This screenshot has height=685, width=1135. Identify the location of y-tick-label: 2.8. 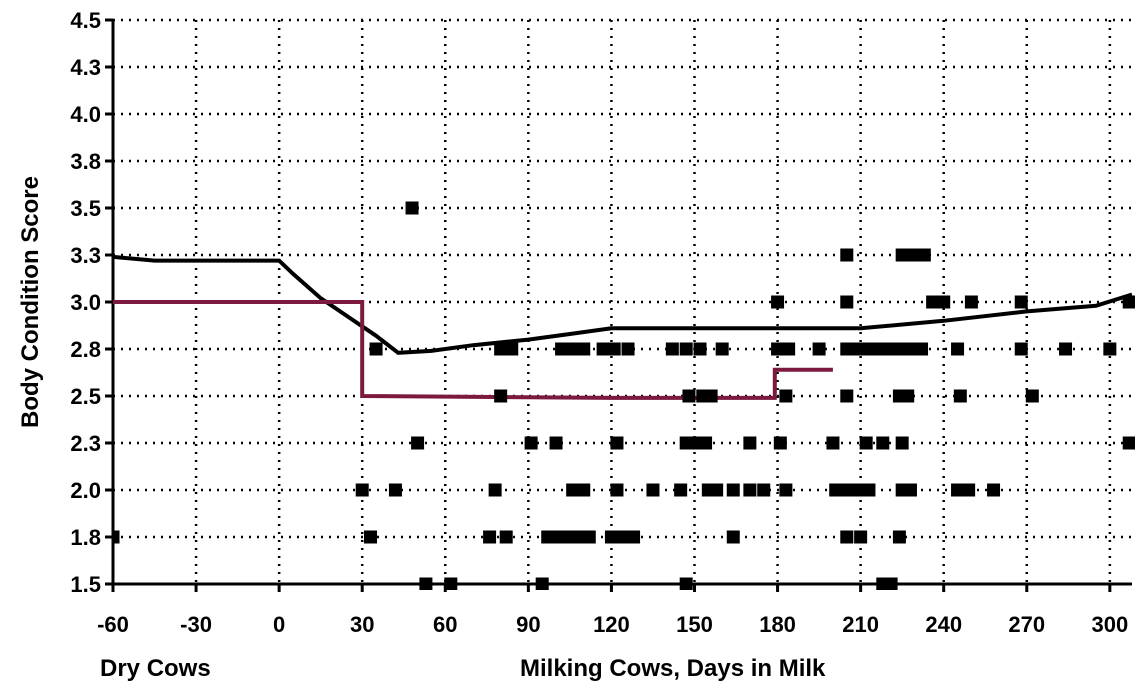
(85, 349).